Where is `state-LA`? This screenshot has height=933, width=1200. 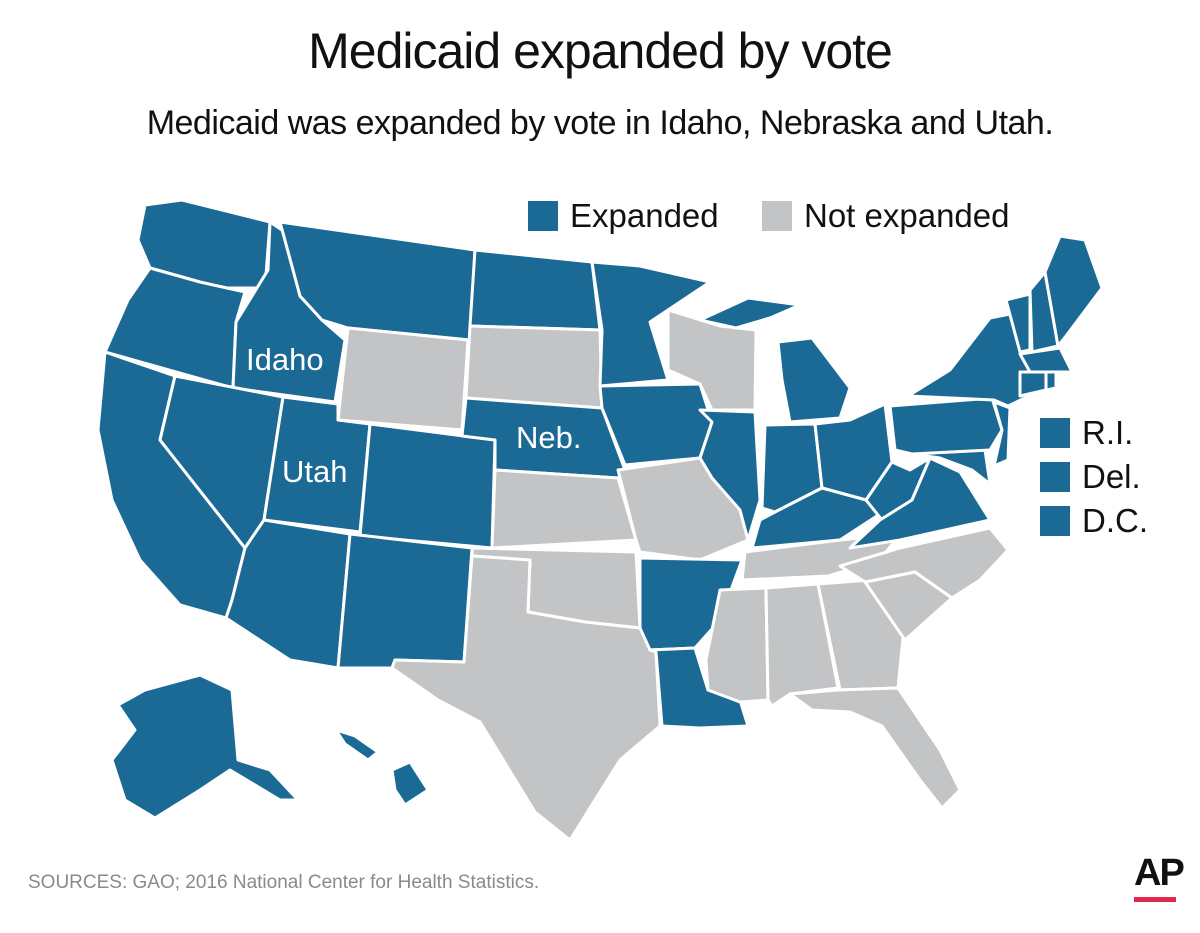
state-LA is located at coordinates (699, 688).